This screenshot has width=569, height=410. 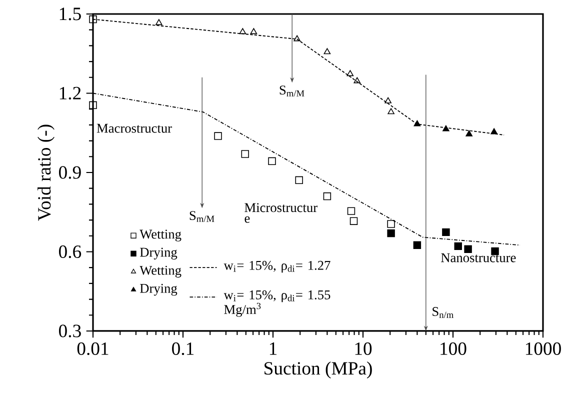 What do you see at coordinates (543, 348) in the screenshot?
I see `x-tick-label: 1000` at bounding box center [543, 348].